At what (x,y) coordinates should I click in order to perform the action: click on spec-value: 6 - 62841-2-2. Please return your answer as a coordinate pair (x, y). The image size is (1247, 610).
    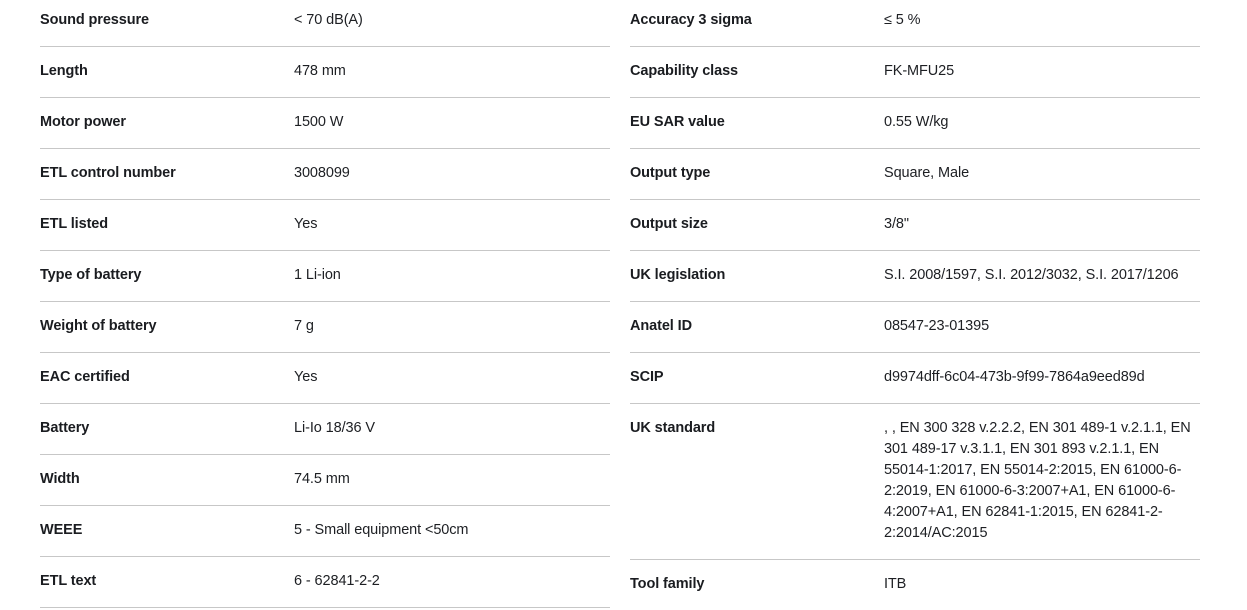
    Looking at the image, I should click on (337, 581).